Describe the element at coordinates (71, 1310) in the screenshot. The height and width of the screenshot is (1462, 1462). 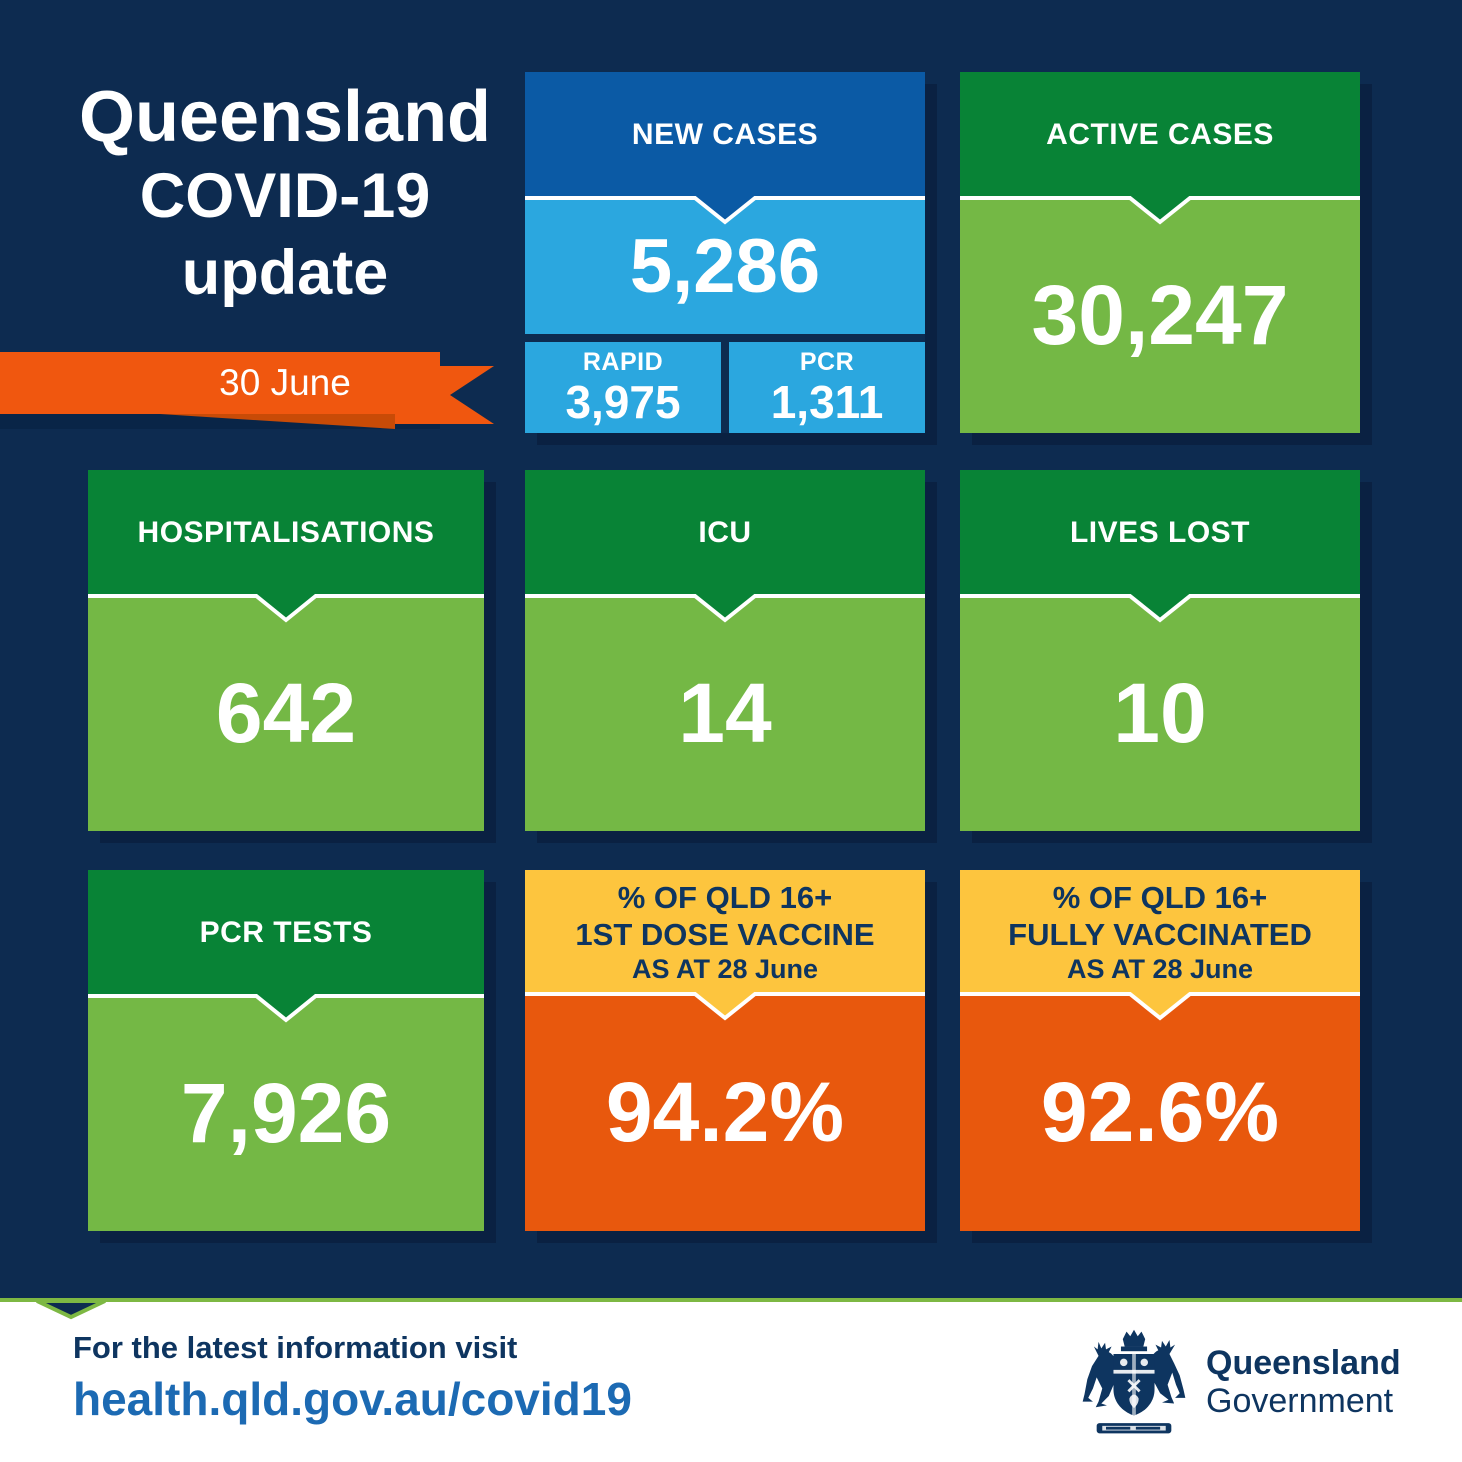
I see `footer-notch-icon` at that location.